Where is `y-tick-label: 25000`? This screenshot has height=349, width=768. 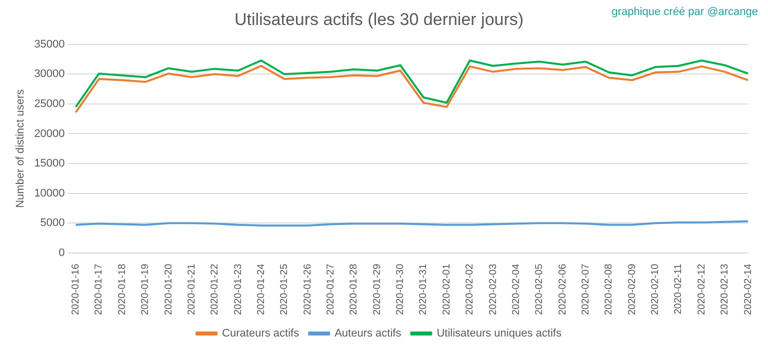
y-tick-label: 25000 is located at coordinates (49, 104).